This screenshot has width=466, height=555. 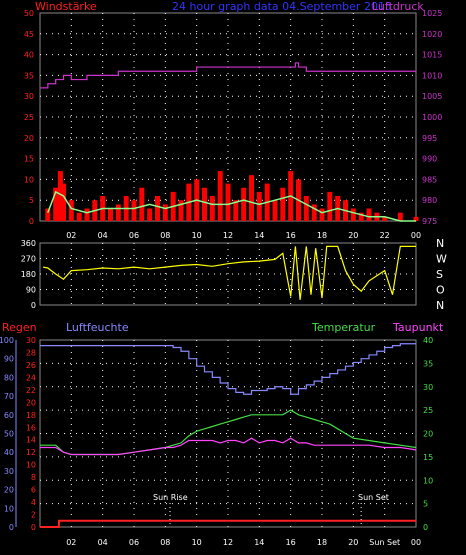 What do you see at coordinates (432, 75) in the screenshot?
I see `pressure-tick-label: 1010` at bounding box center [432, 75].